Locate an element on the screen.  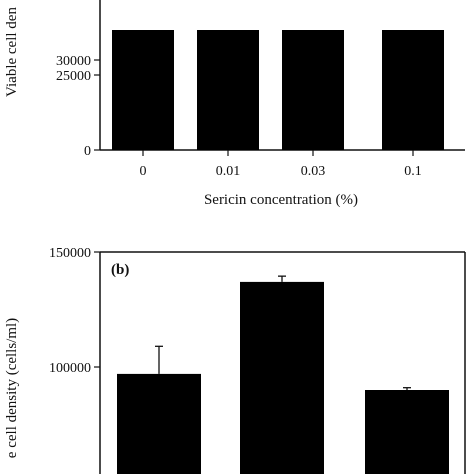
panel-a-y-tick-label: 30000 is located at coordinates (73, 61).